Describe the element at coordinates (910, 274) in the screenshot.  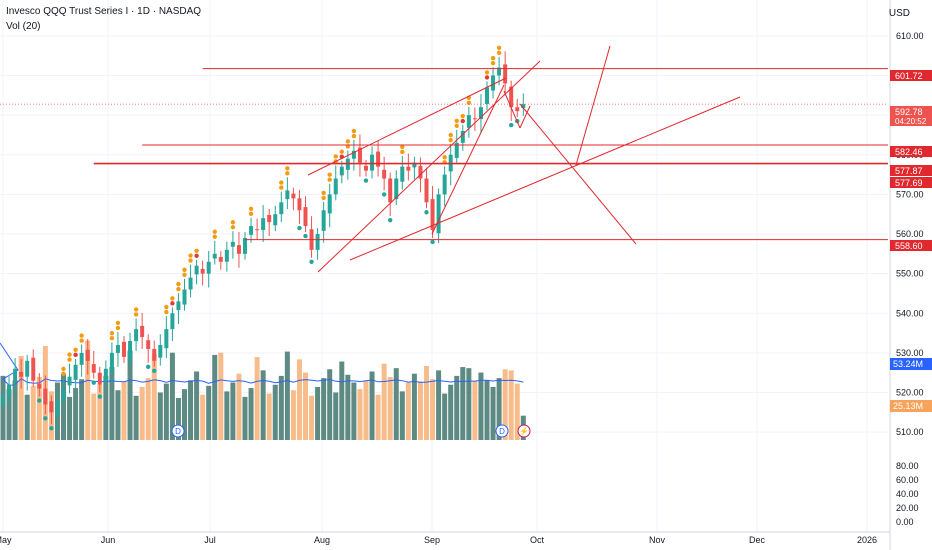
I see `price-tick-label: 550.00` at that location.